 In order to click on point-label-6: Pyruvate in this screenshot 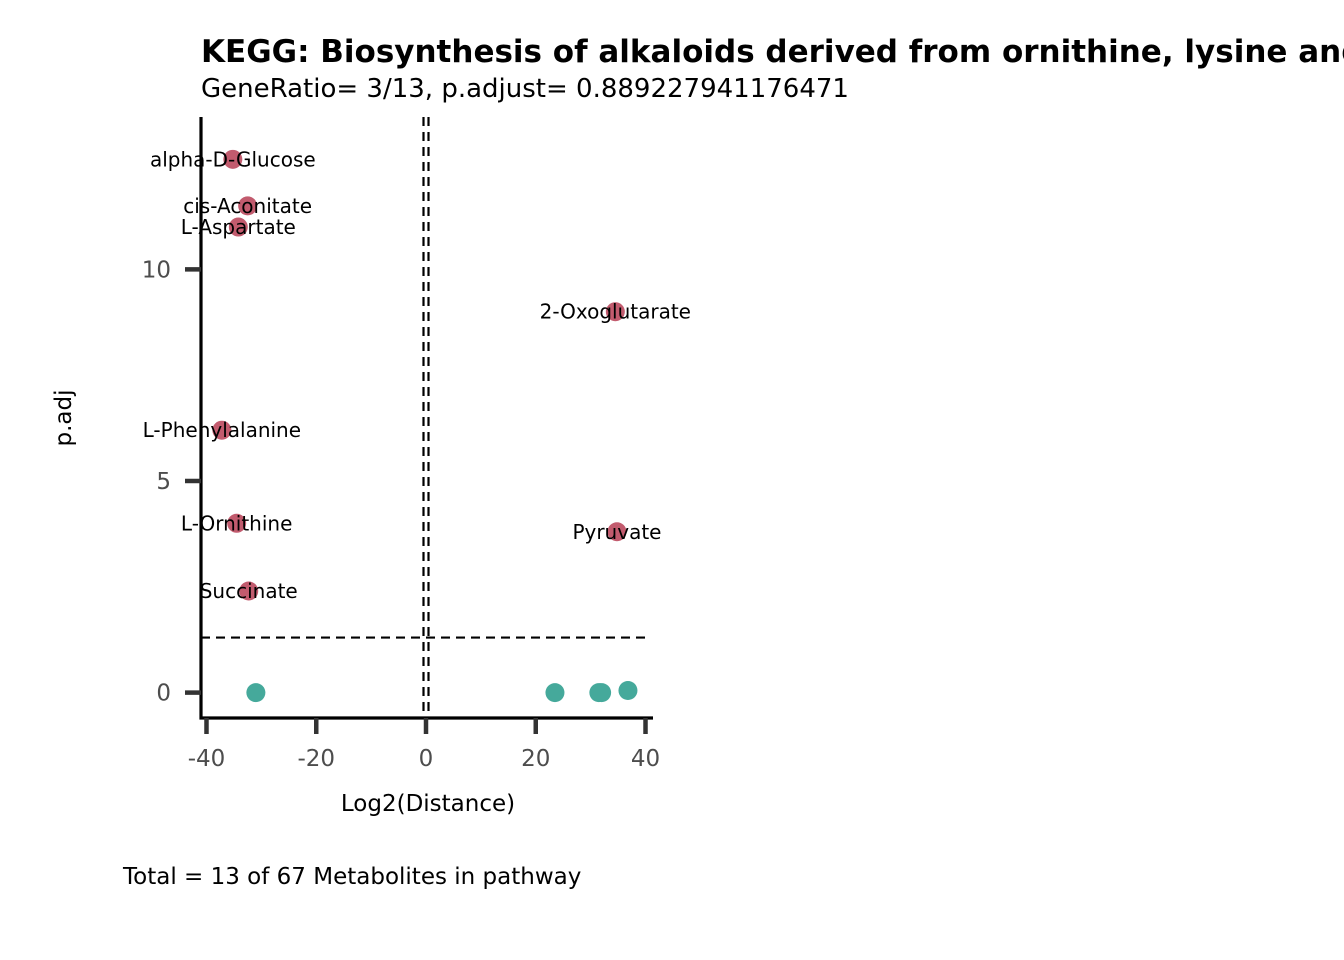, I will do `click(616, 532)`.